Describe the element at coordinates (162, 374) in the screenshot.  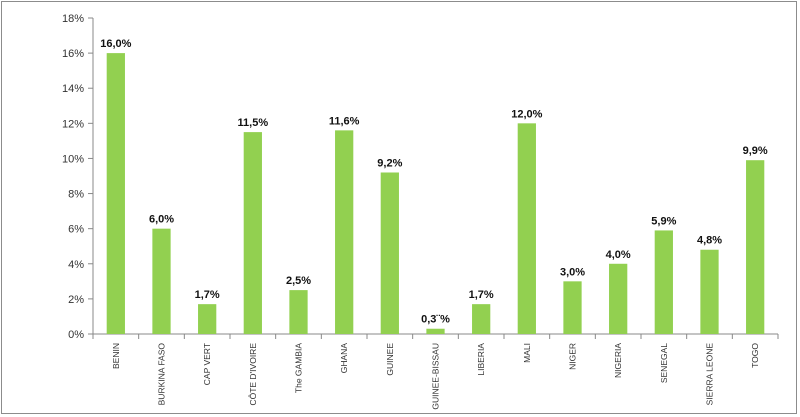
I see `category-label: BURKINA FASO` at that location.